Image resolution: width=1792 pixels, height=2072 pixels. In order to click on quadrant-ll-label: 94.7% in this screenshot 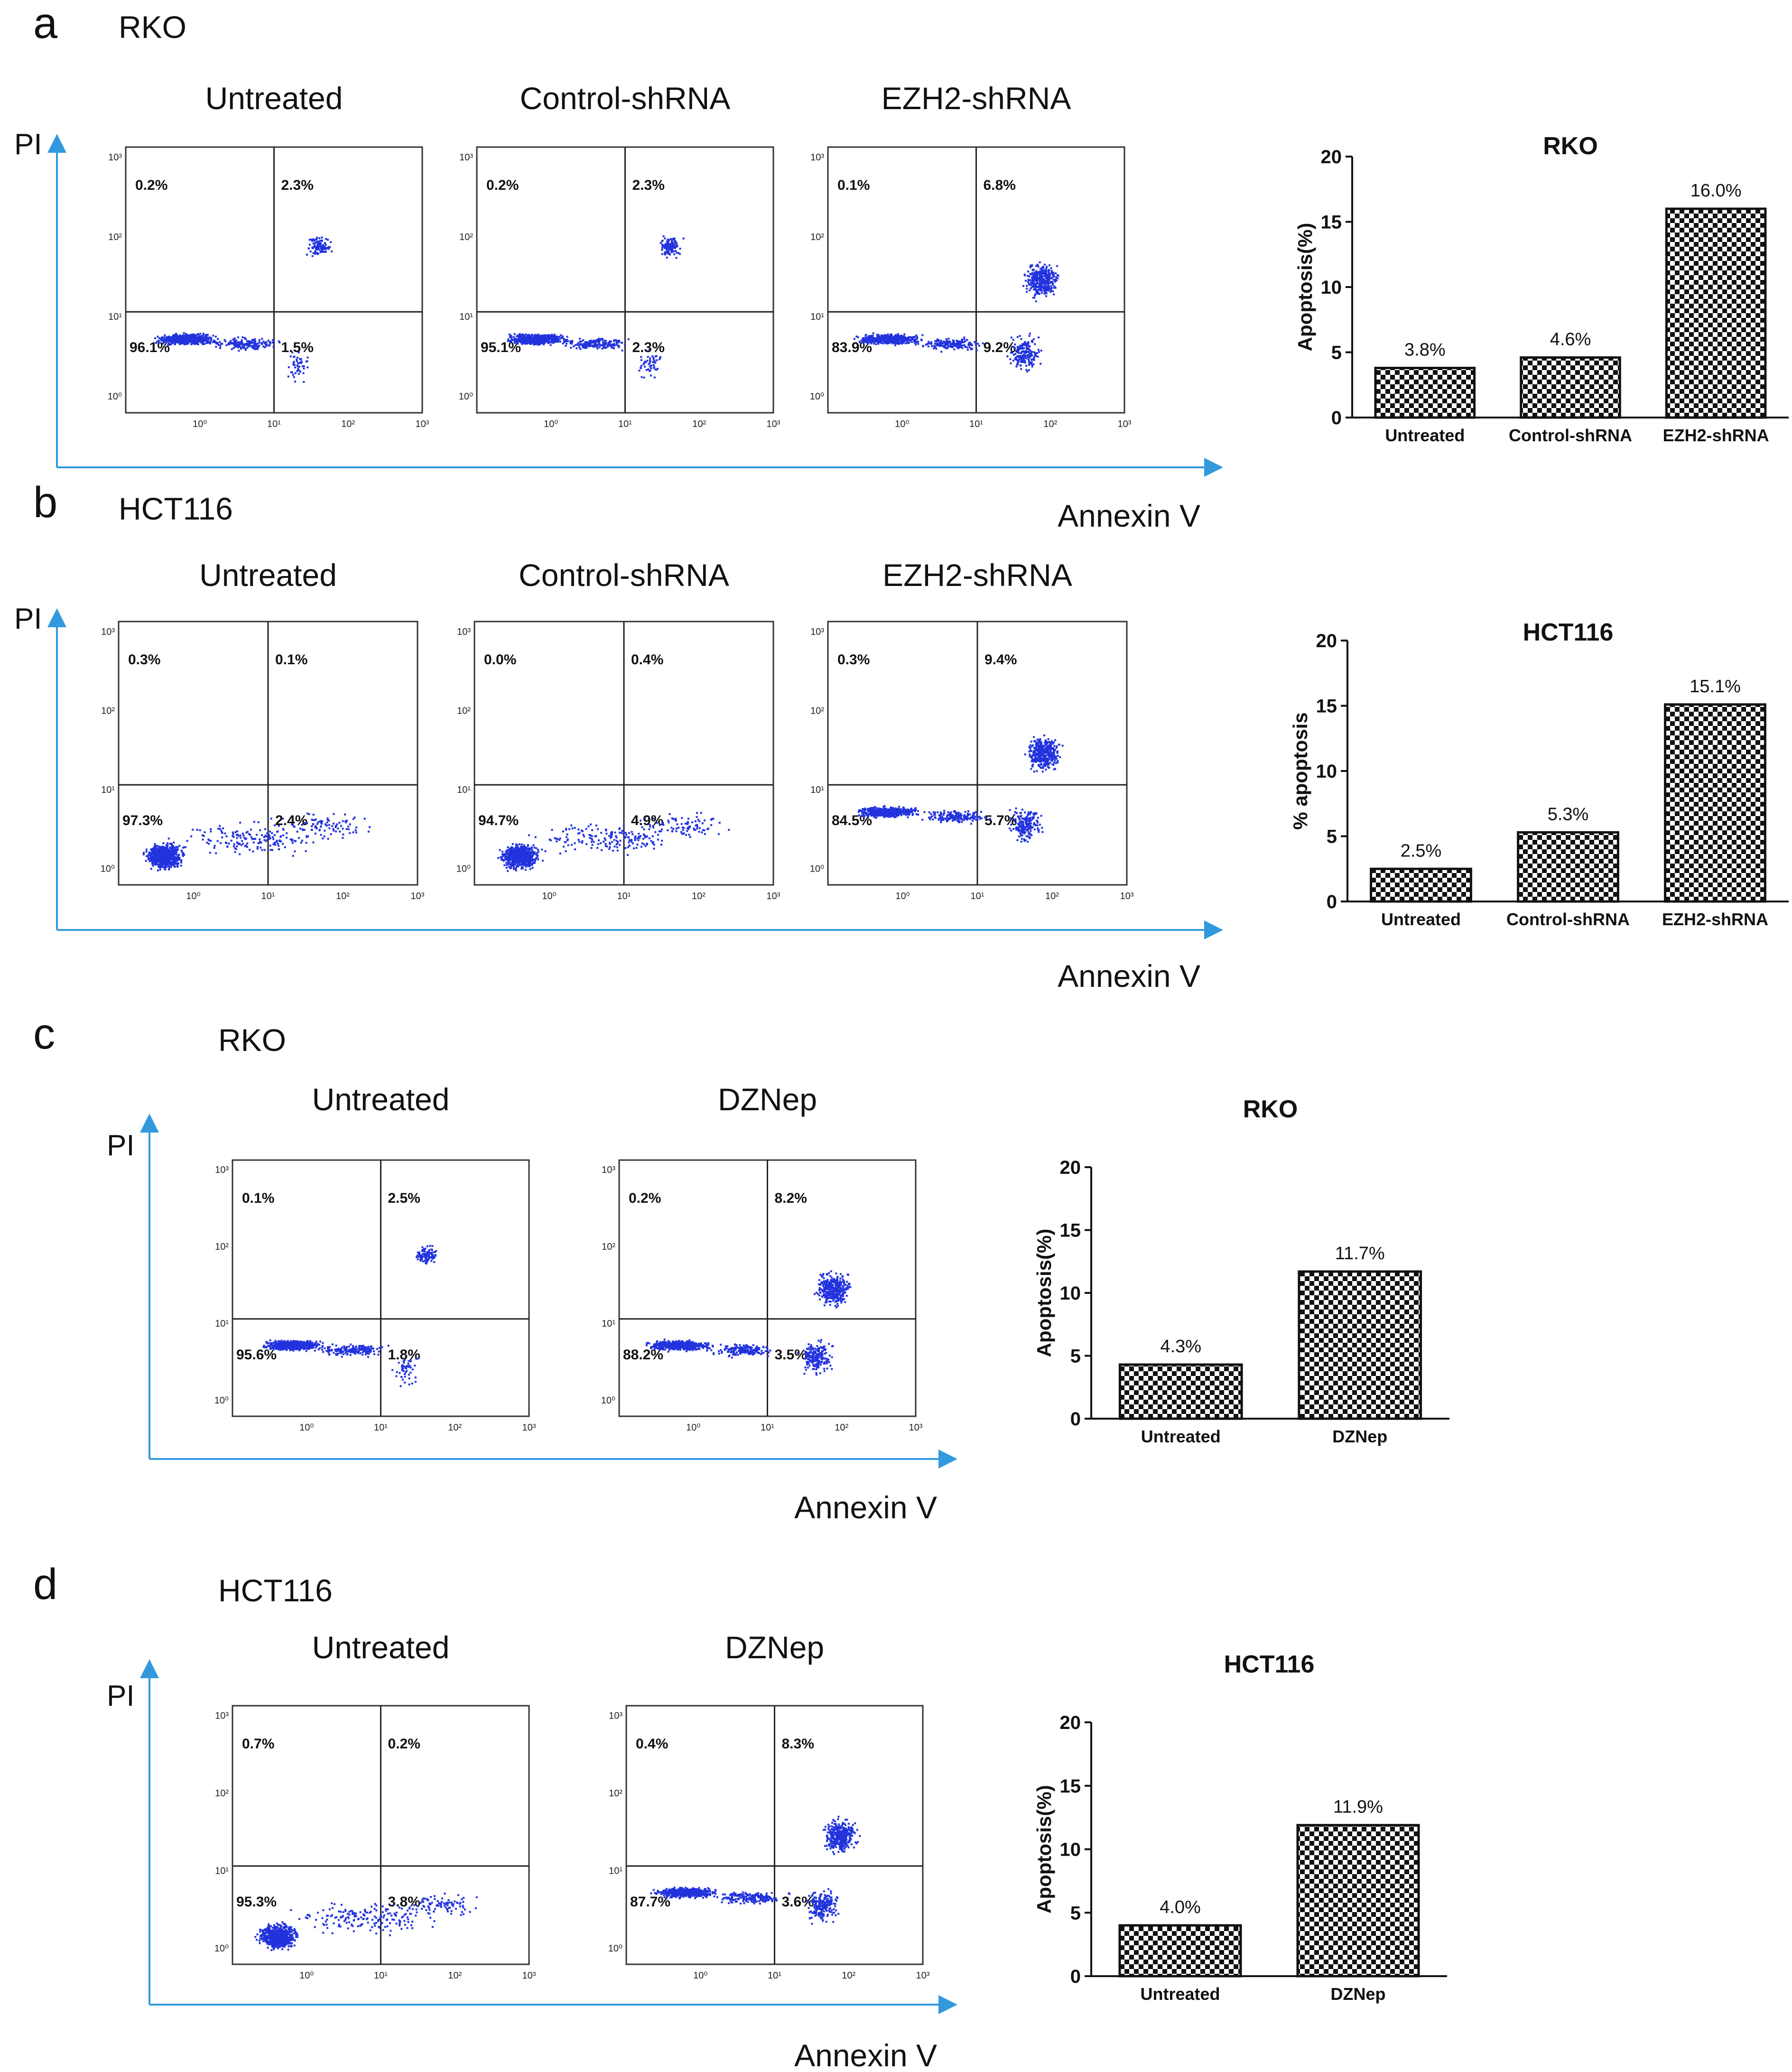, I will do `click(499, 820)`.